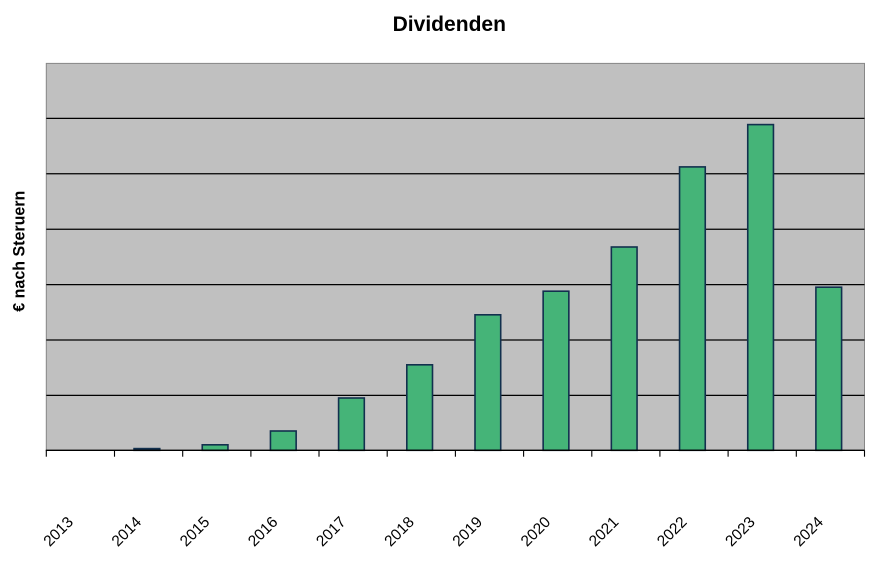 The width and height of the screenshot is (874, 567). Describe the element at coordinates (19, 251) in the screenshot. I see `svg-text: € nach Steruern` at that location.